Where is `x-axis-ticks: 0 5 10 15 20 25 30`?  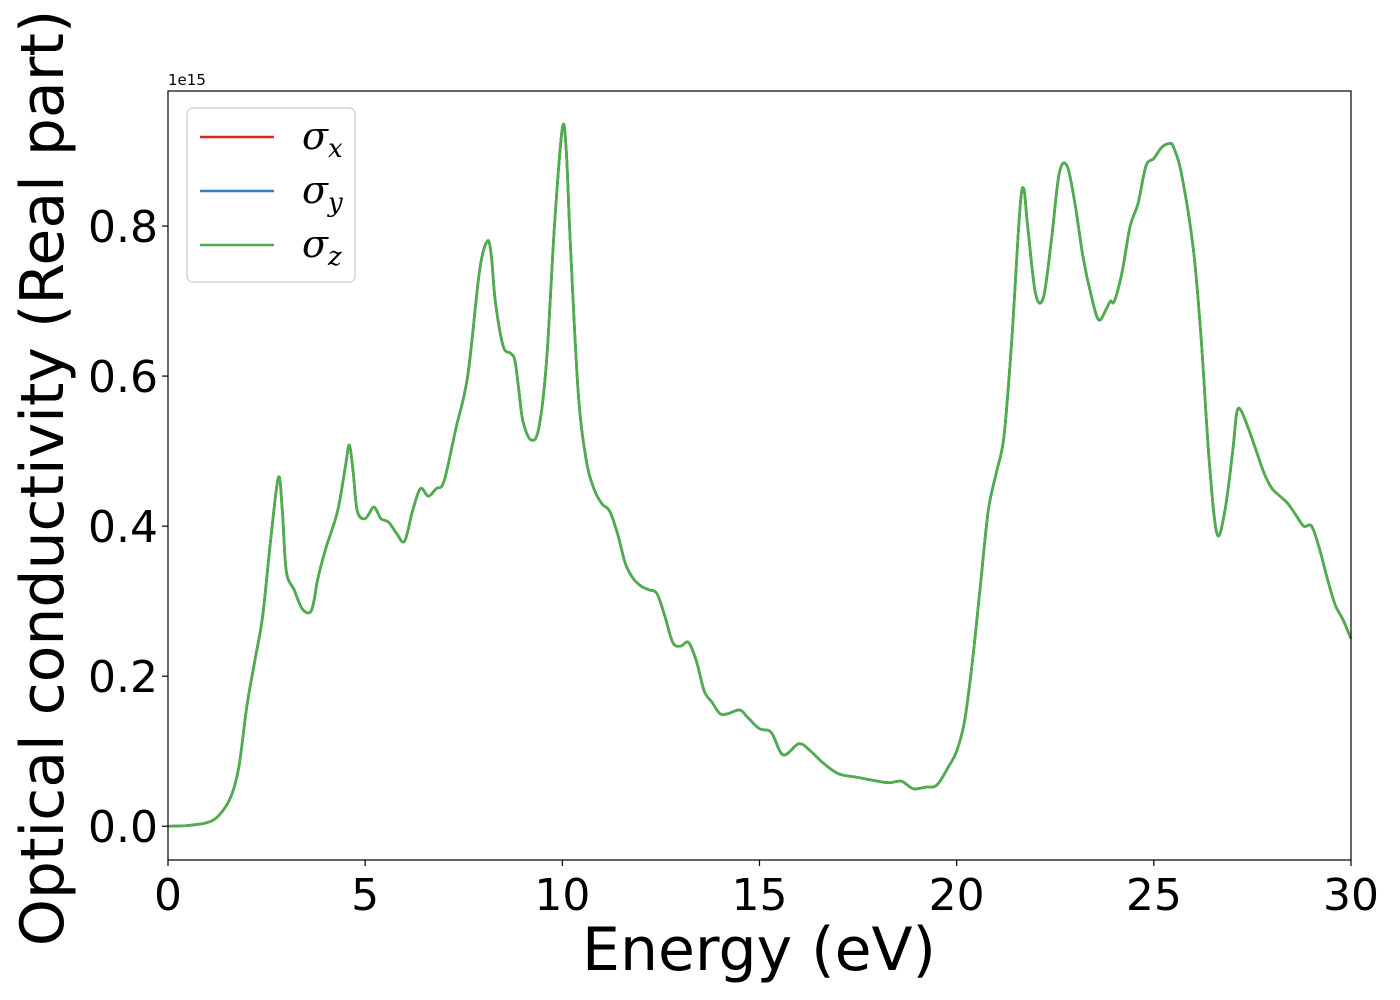 x-axis-ticks: 0 5 10 15 20 25 30 is located at coordinates (766, 890).